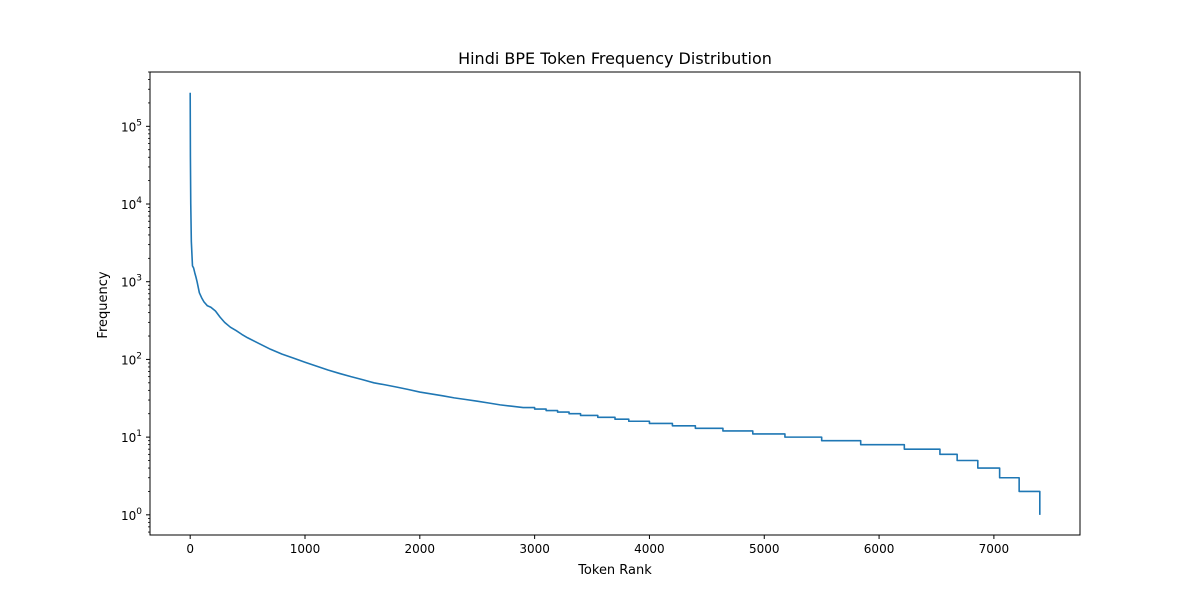  I want to click on x-tick-label: 3000, so click(534, 549).